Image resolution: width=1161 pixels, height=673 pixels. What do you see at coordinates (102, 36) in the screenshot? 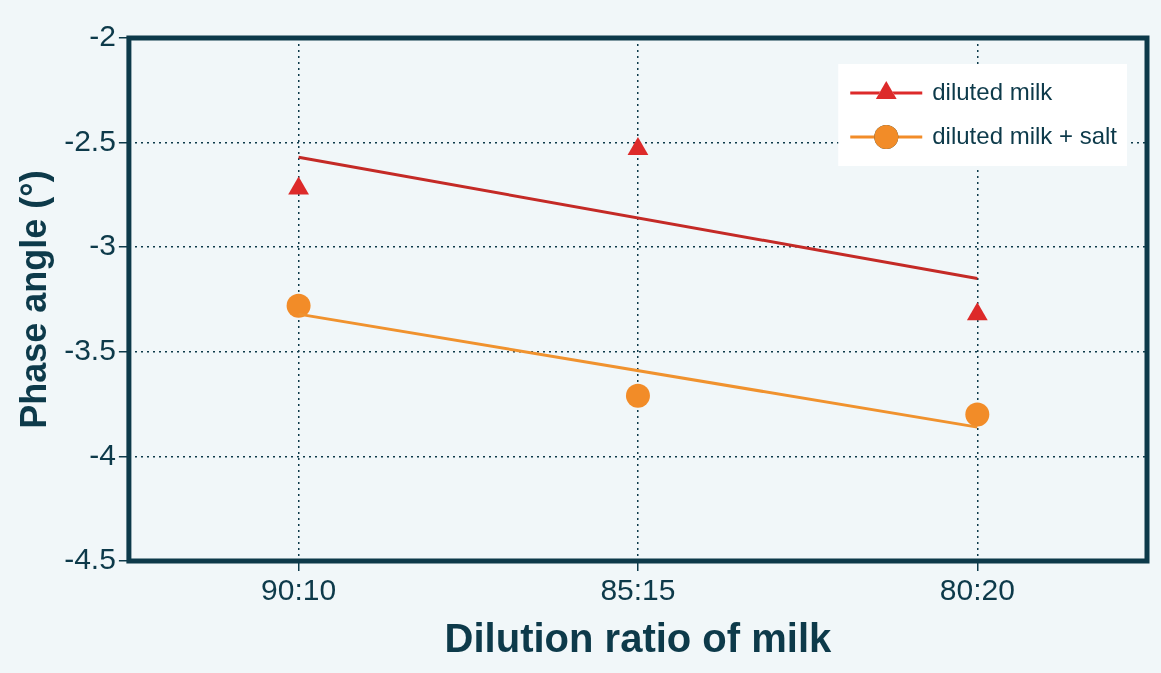
I see `y-tick-label: -2` at bounding box center [102, 36].